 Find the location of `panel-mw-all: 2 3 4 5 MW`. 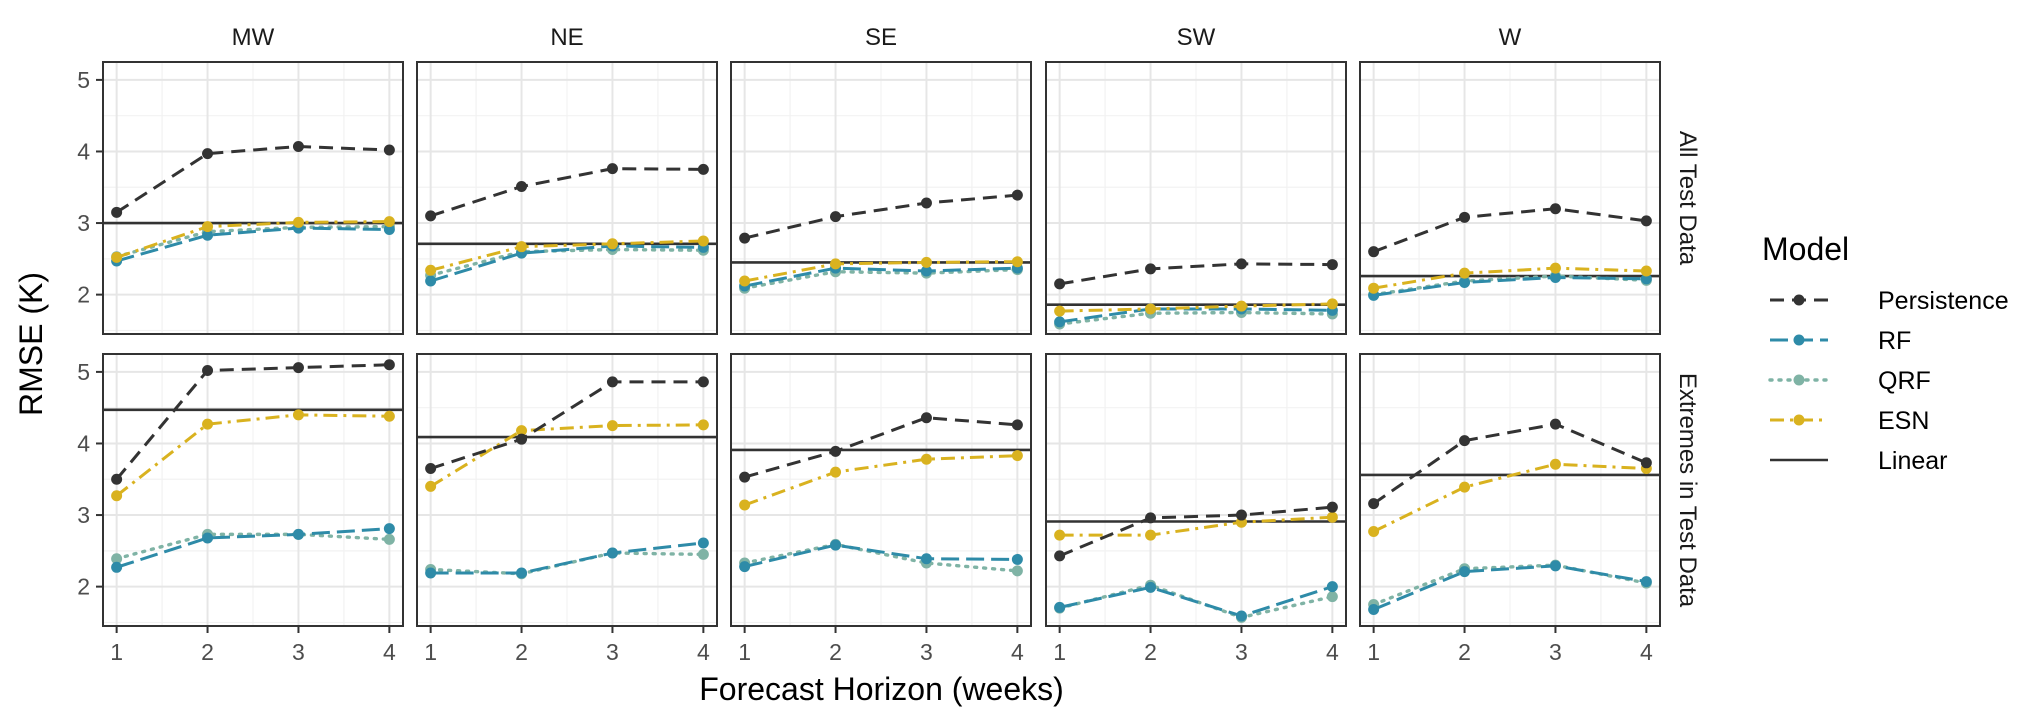

panel-mw-all: 2 3 4 5 MW is located at coordinates (240, 179).